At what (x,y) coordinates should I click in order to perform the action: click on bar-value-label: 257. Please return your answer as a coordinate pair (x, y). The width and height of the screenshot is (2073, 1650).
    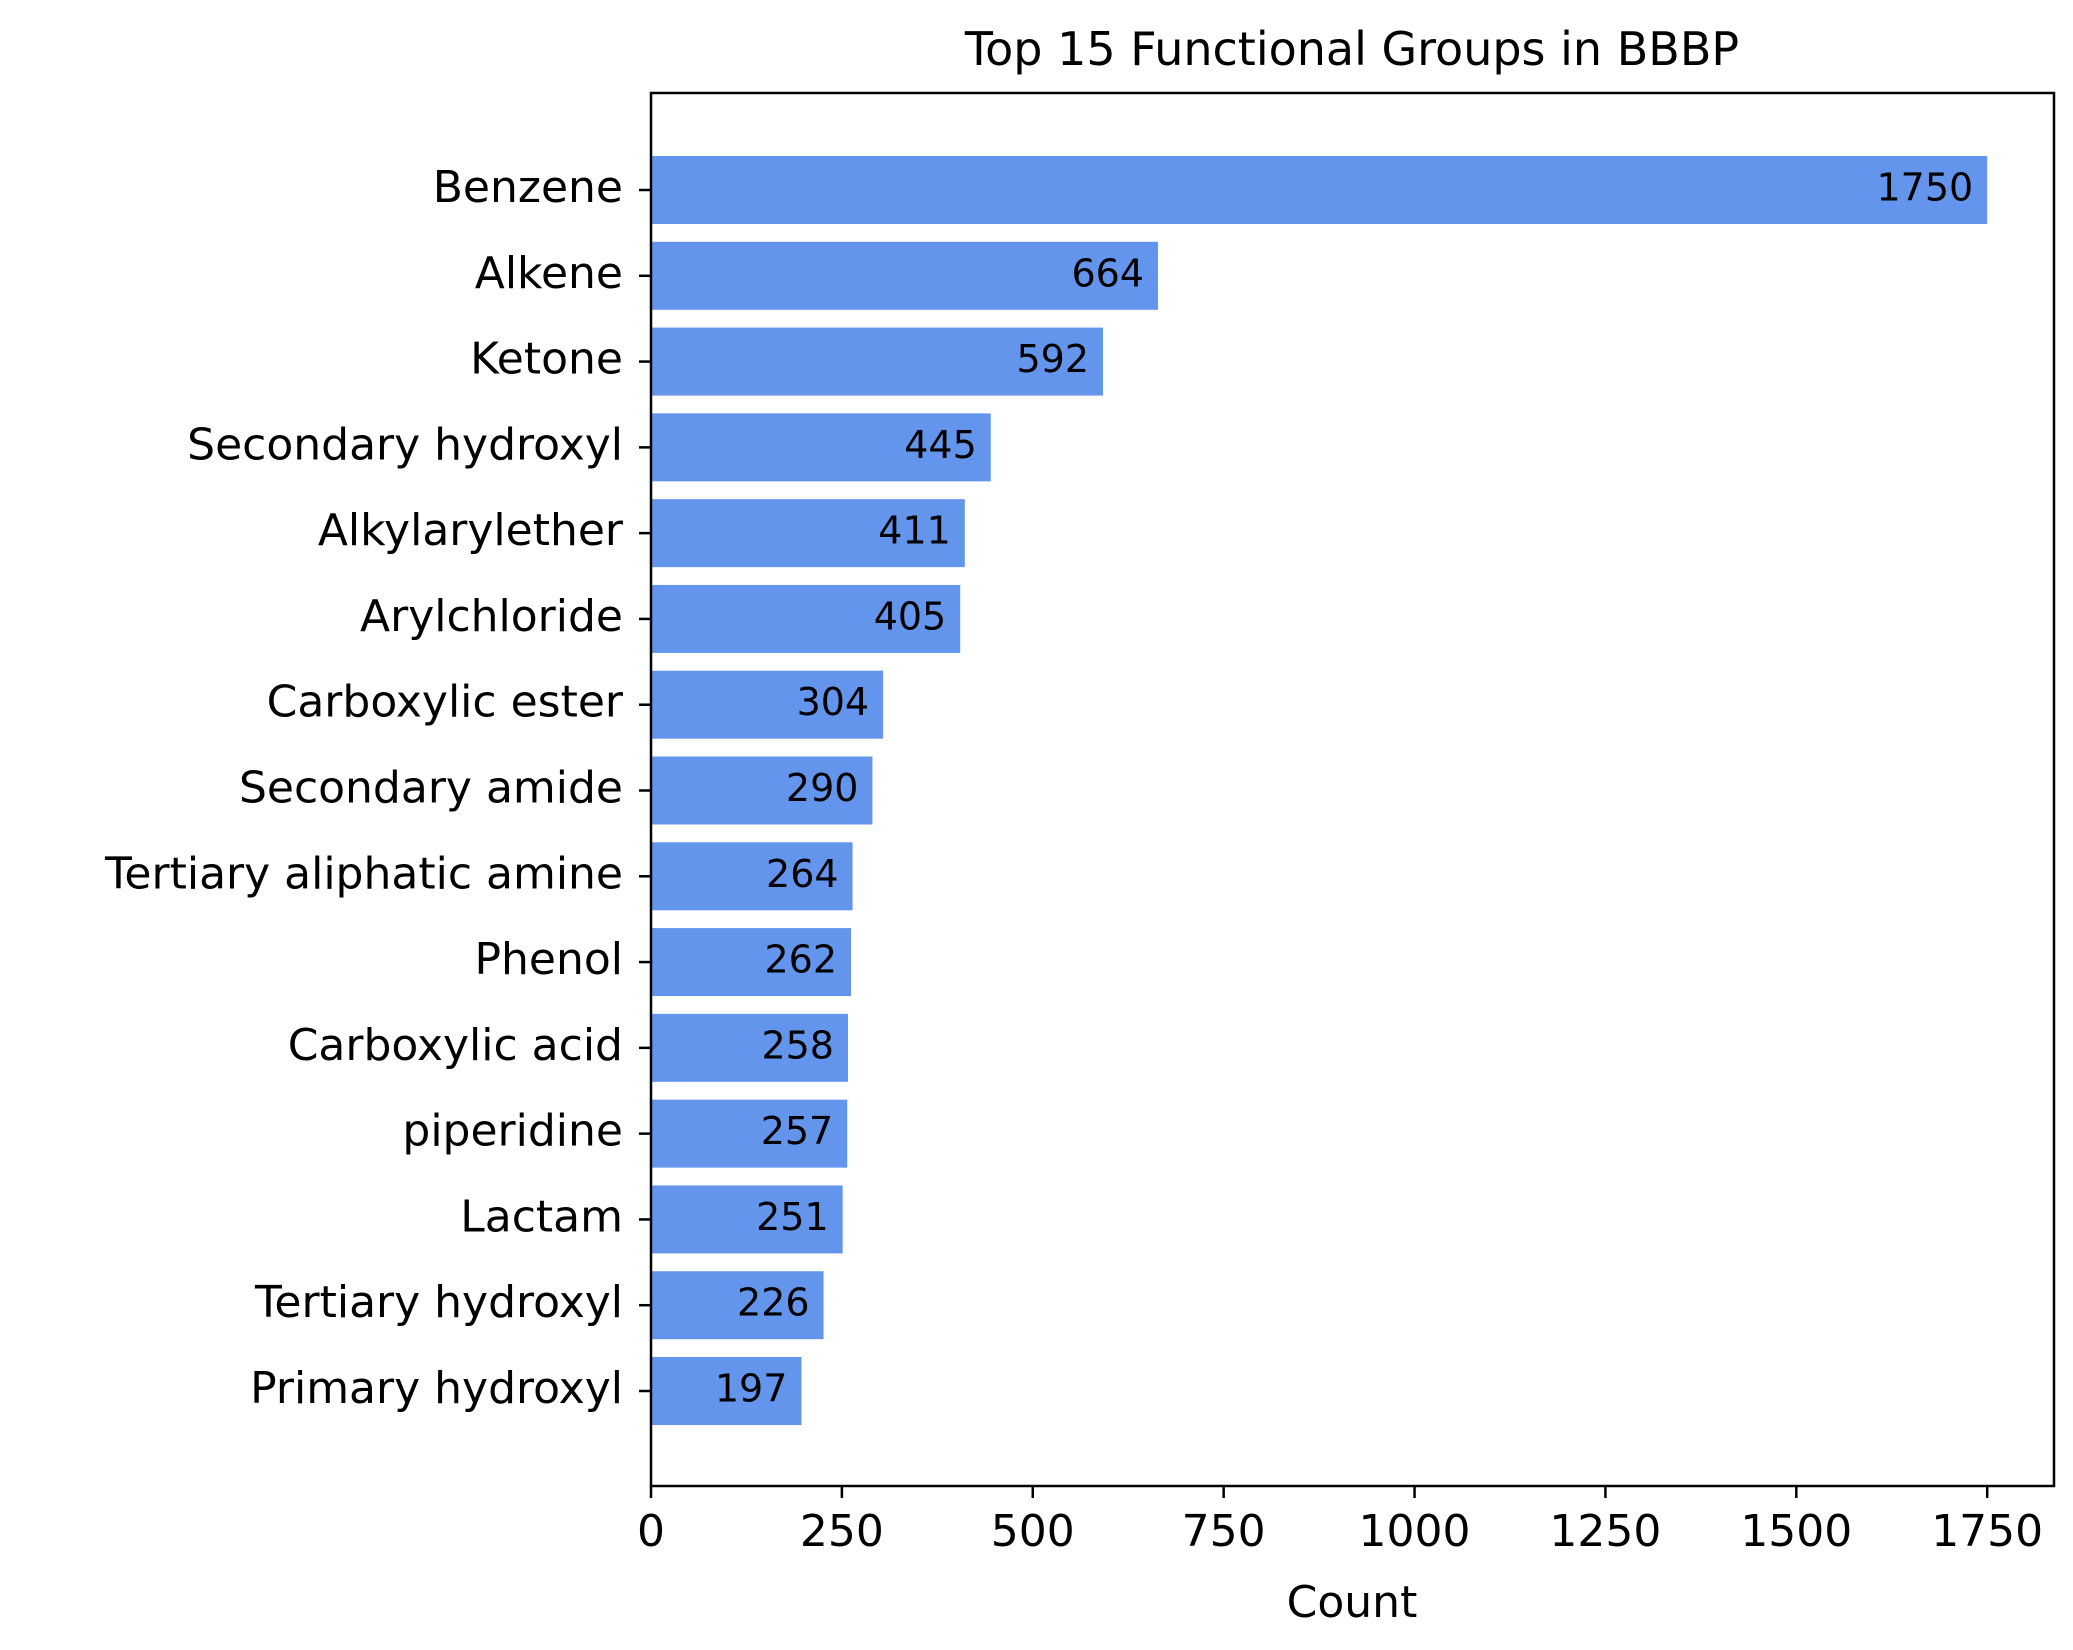
    Looking at the image, I should click on (797, 1131).